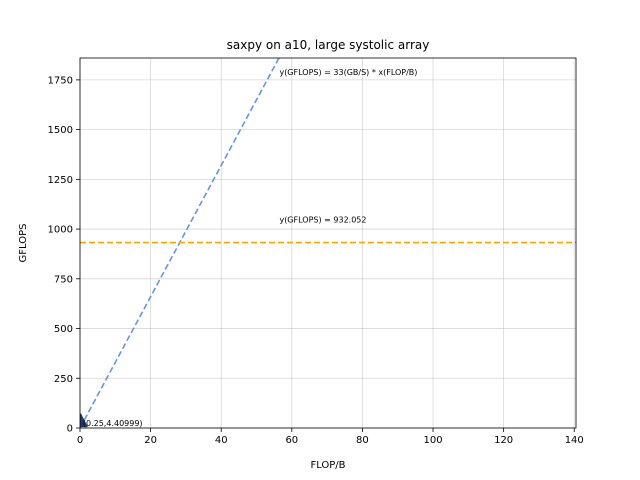 This screenshot has width=640, height=480. I want to click on y-tick-label: 500, so click(63, 329).